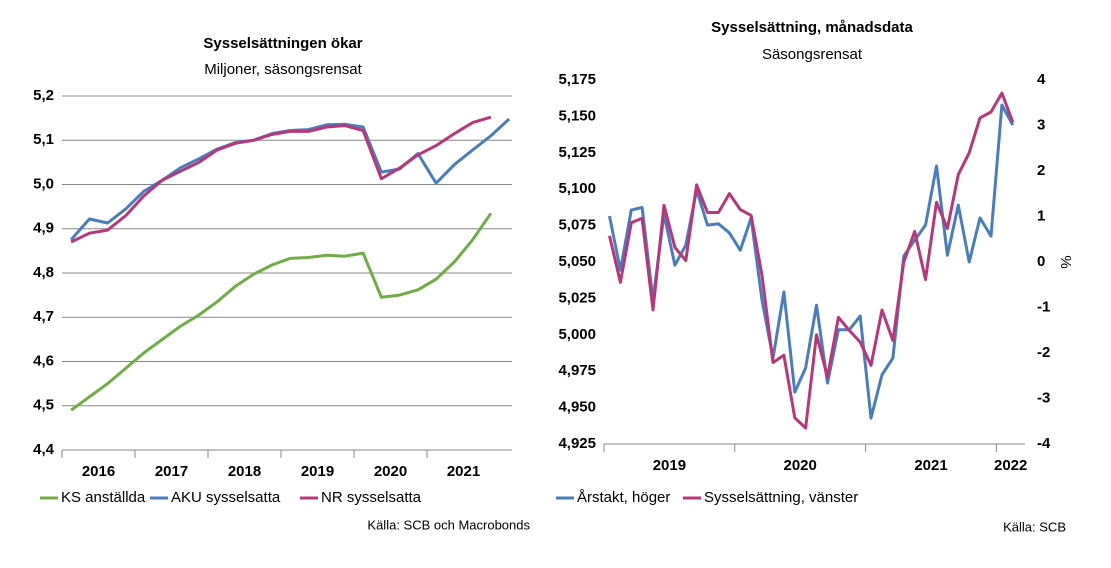 Image resolution: width=1111 pixels, height=568 pixels. Describe the element at coordinates (577, 79) in the screenshot. I see `y-tick-label: 5,175` at that location.